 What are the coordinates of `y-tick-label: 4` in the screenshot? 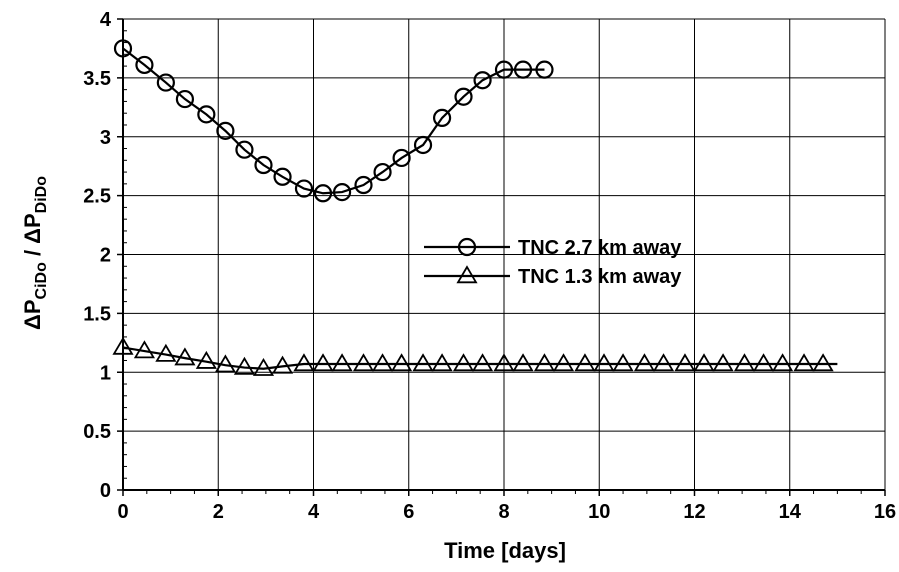 It's located at (106, 20).